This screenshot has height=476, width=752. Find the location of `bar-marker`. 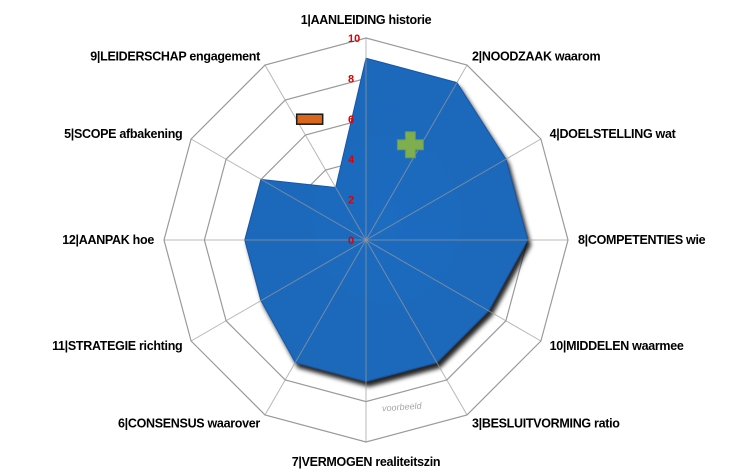

bar-marker is located at coordinates (309, 119).